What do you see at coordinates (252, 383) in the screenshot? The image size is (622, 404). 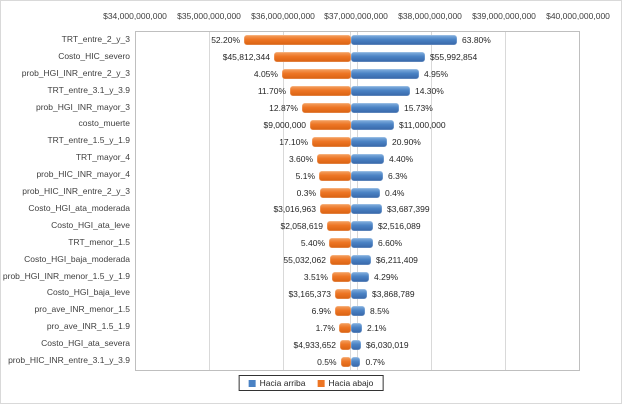 I see `legend-swatch-up-icon` at bounding box center [252, 383].